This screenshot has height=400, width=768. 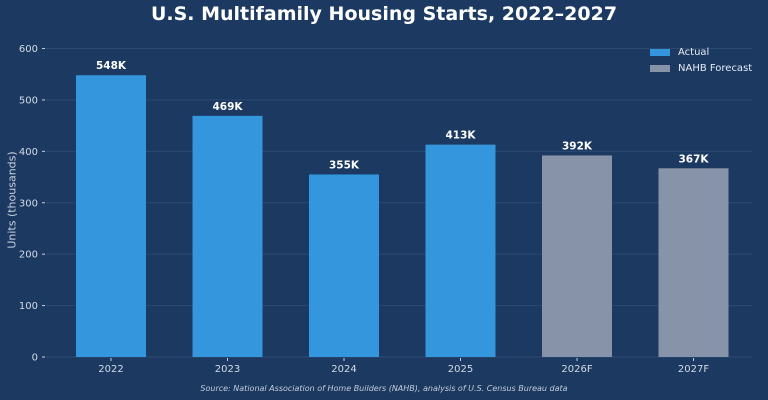 What do you see at coordinates (576, 369) in the screenshot?
I see `x-tick-label: 2026F` at bounding box center [576, 369].